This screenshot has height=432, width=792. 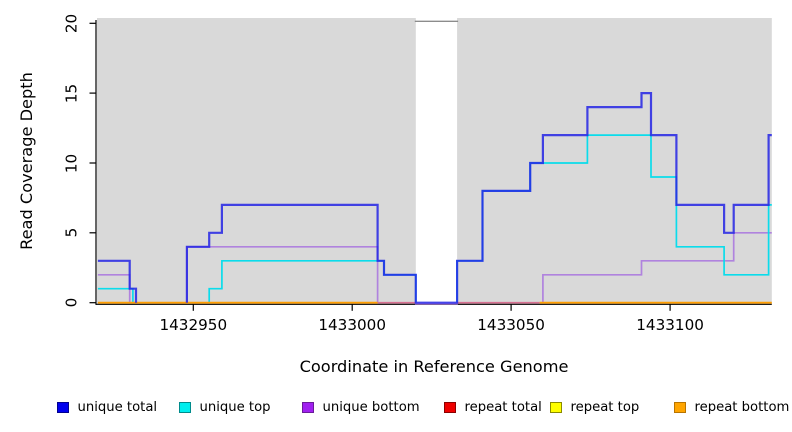 I want to click on x-tick-label-1432950: 1432950, so click(x=193, y=325).